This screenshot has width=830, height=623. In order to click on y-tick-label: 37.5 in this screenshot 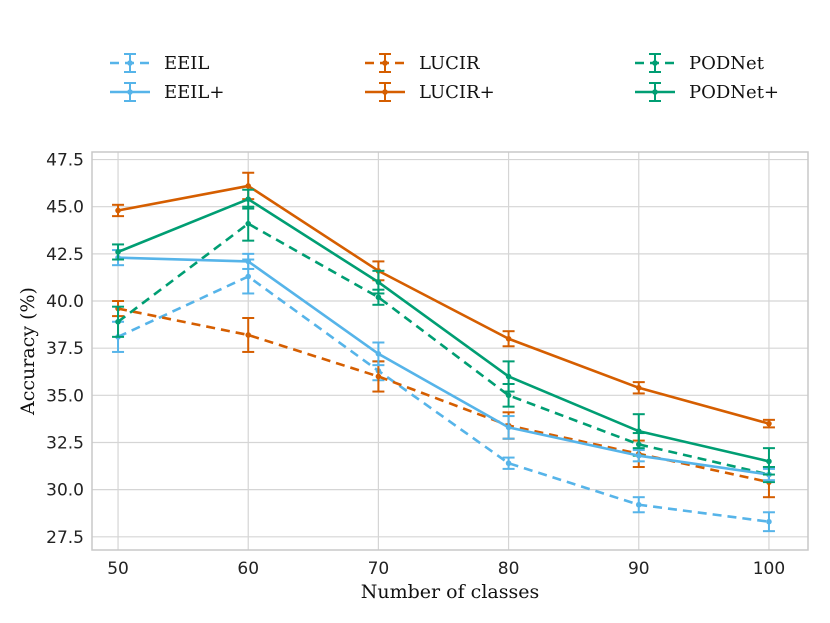, I will do `click(65, 349)`.